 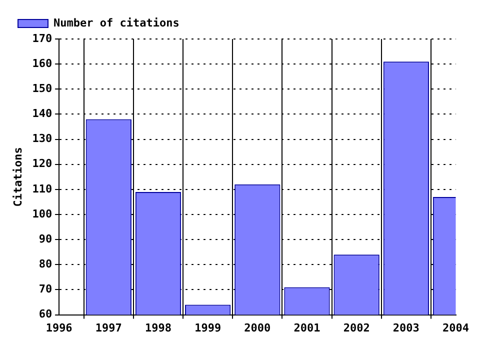 I want to click on y-tick-label: 70, so click(x=45, y=289).